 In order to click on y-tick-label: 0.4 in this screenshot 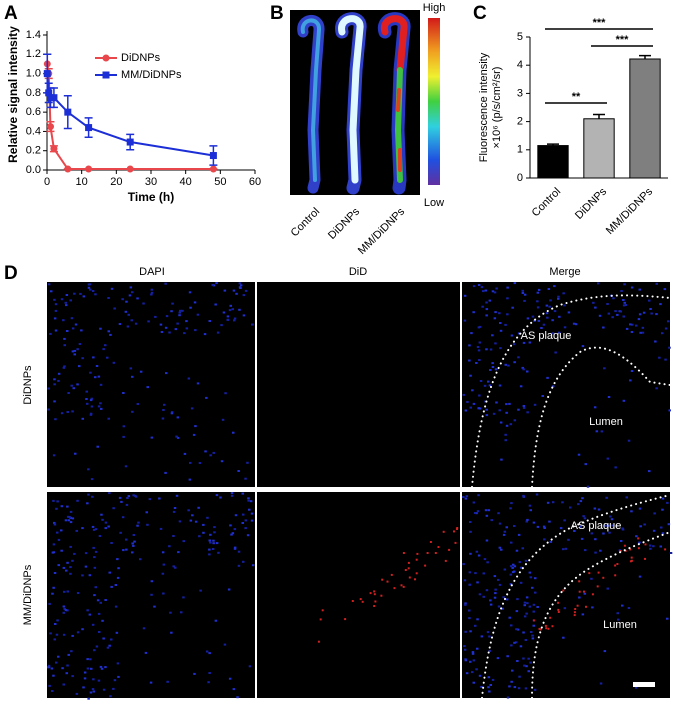, I will do `click(33, 131)`.